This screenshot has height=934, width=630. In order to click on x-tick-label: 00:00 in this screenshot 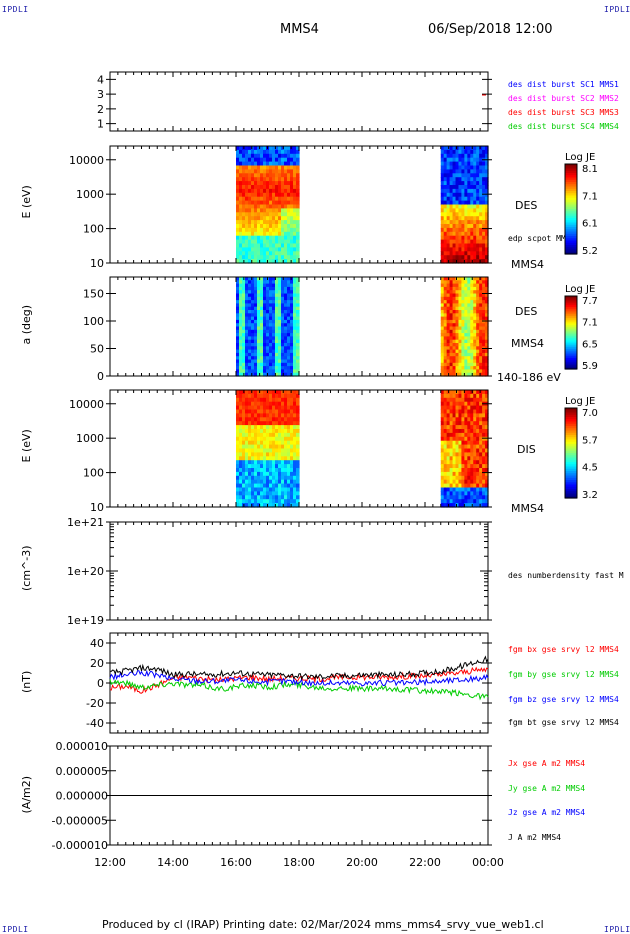, I will do `click(488, 862)`.